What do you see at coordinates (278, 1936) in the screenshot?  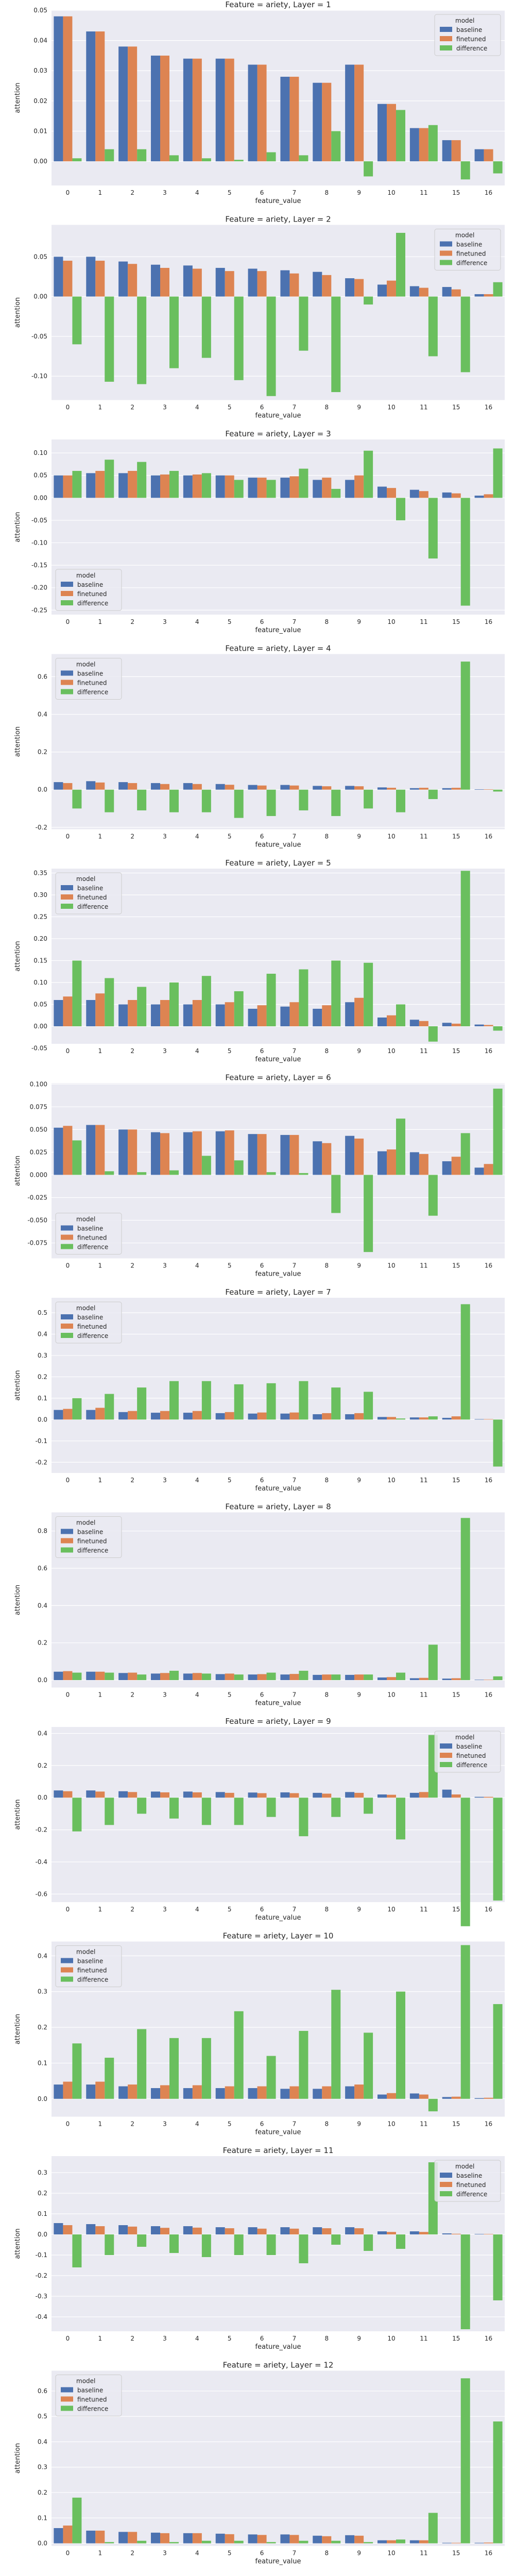 I see `chart-title: Feature = ariety, Layer = 10` at bounding box center [278, 1936].